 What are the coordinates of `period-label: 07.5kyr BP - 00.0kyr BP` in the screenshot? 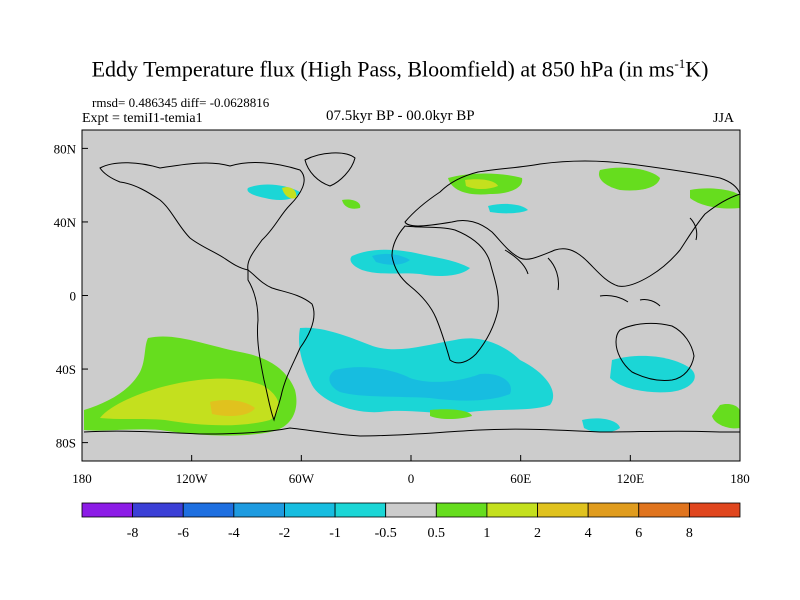 It's located at (400, 116).